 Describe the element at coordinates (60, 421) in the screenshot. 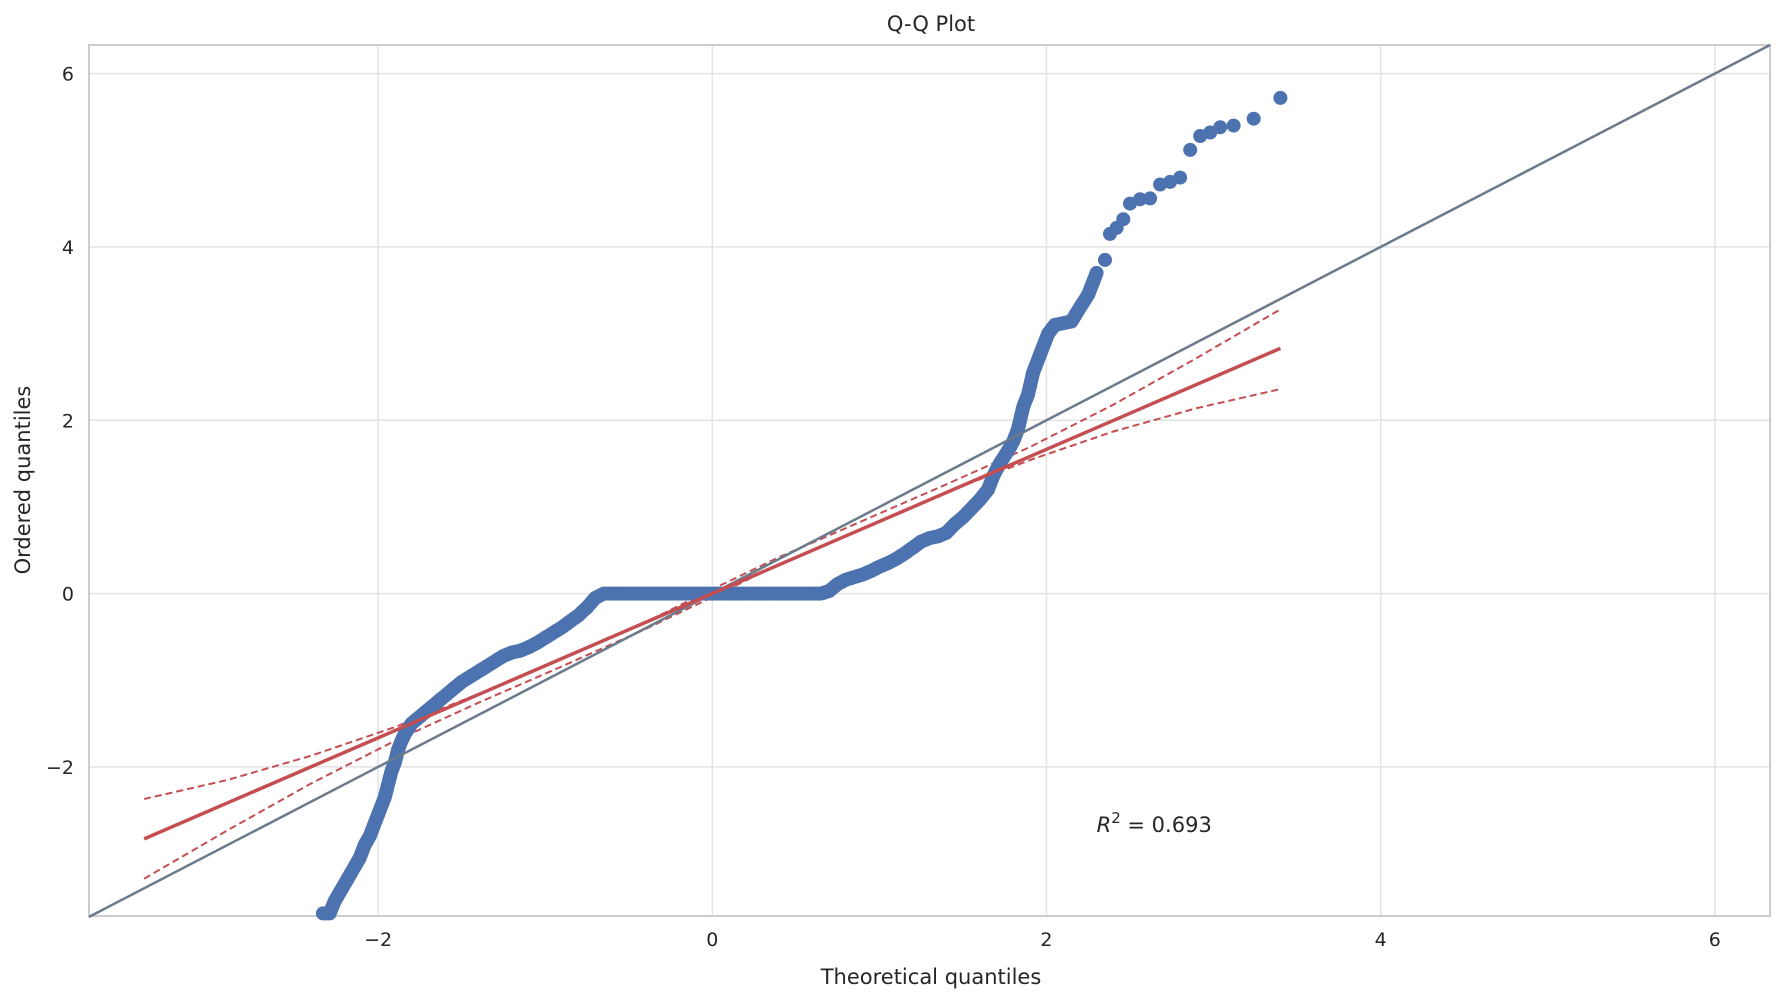

I see `y-tick-labels: −2 0 2 4 6` at that location.